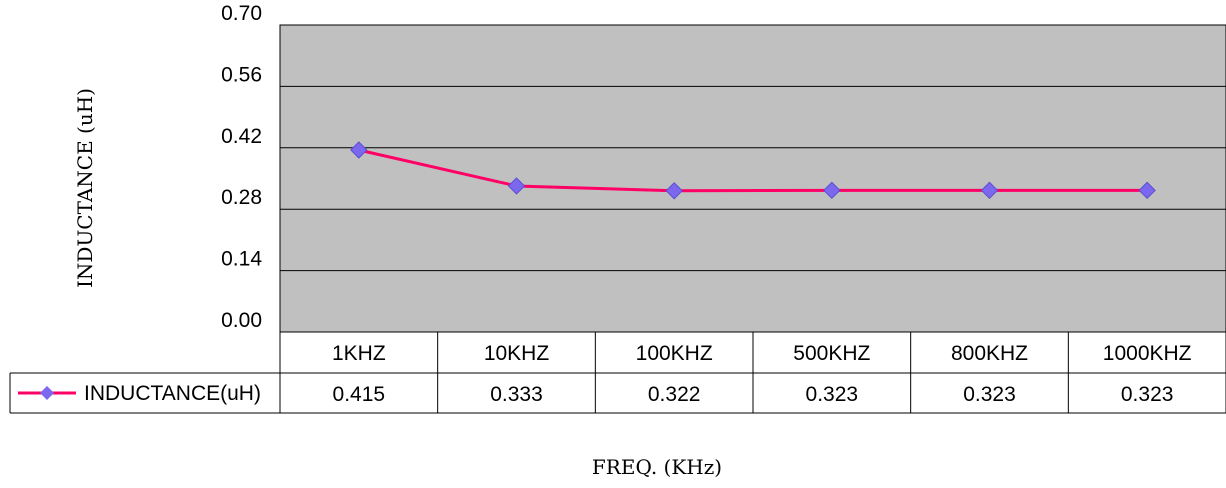  Describe the element at coordinates (359, 353) in the screenshot. I see `category-label: 1KHZ` at that location.